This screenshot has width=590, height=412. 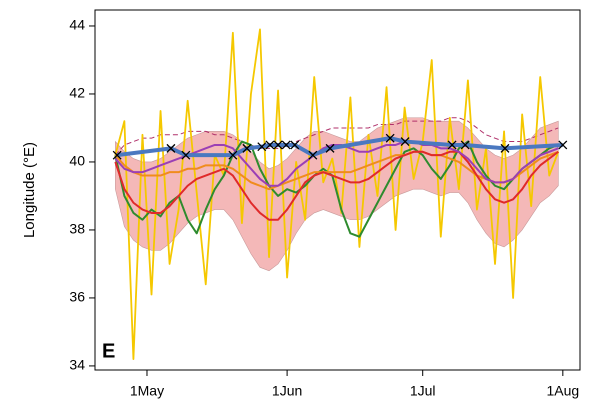 I want to click on y-tick-label: 34, so click(x=77, y=365).